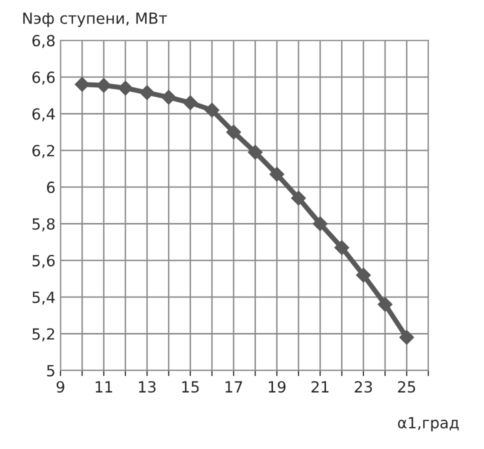 The height and width of the screenshot is (449, 484). Describe the element at coordinates (43, 41) in the screenshot. I see `y-tick-label: 6,8` at that location.